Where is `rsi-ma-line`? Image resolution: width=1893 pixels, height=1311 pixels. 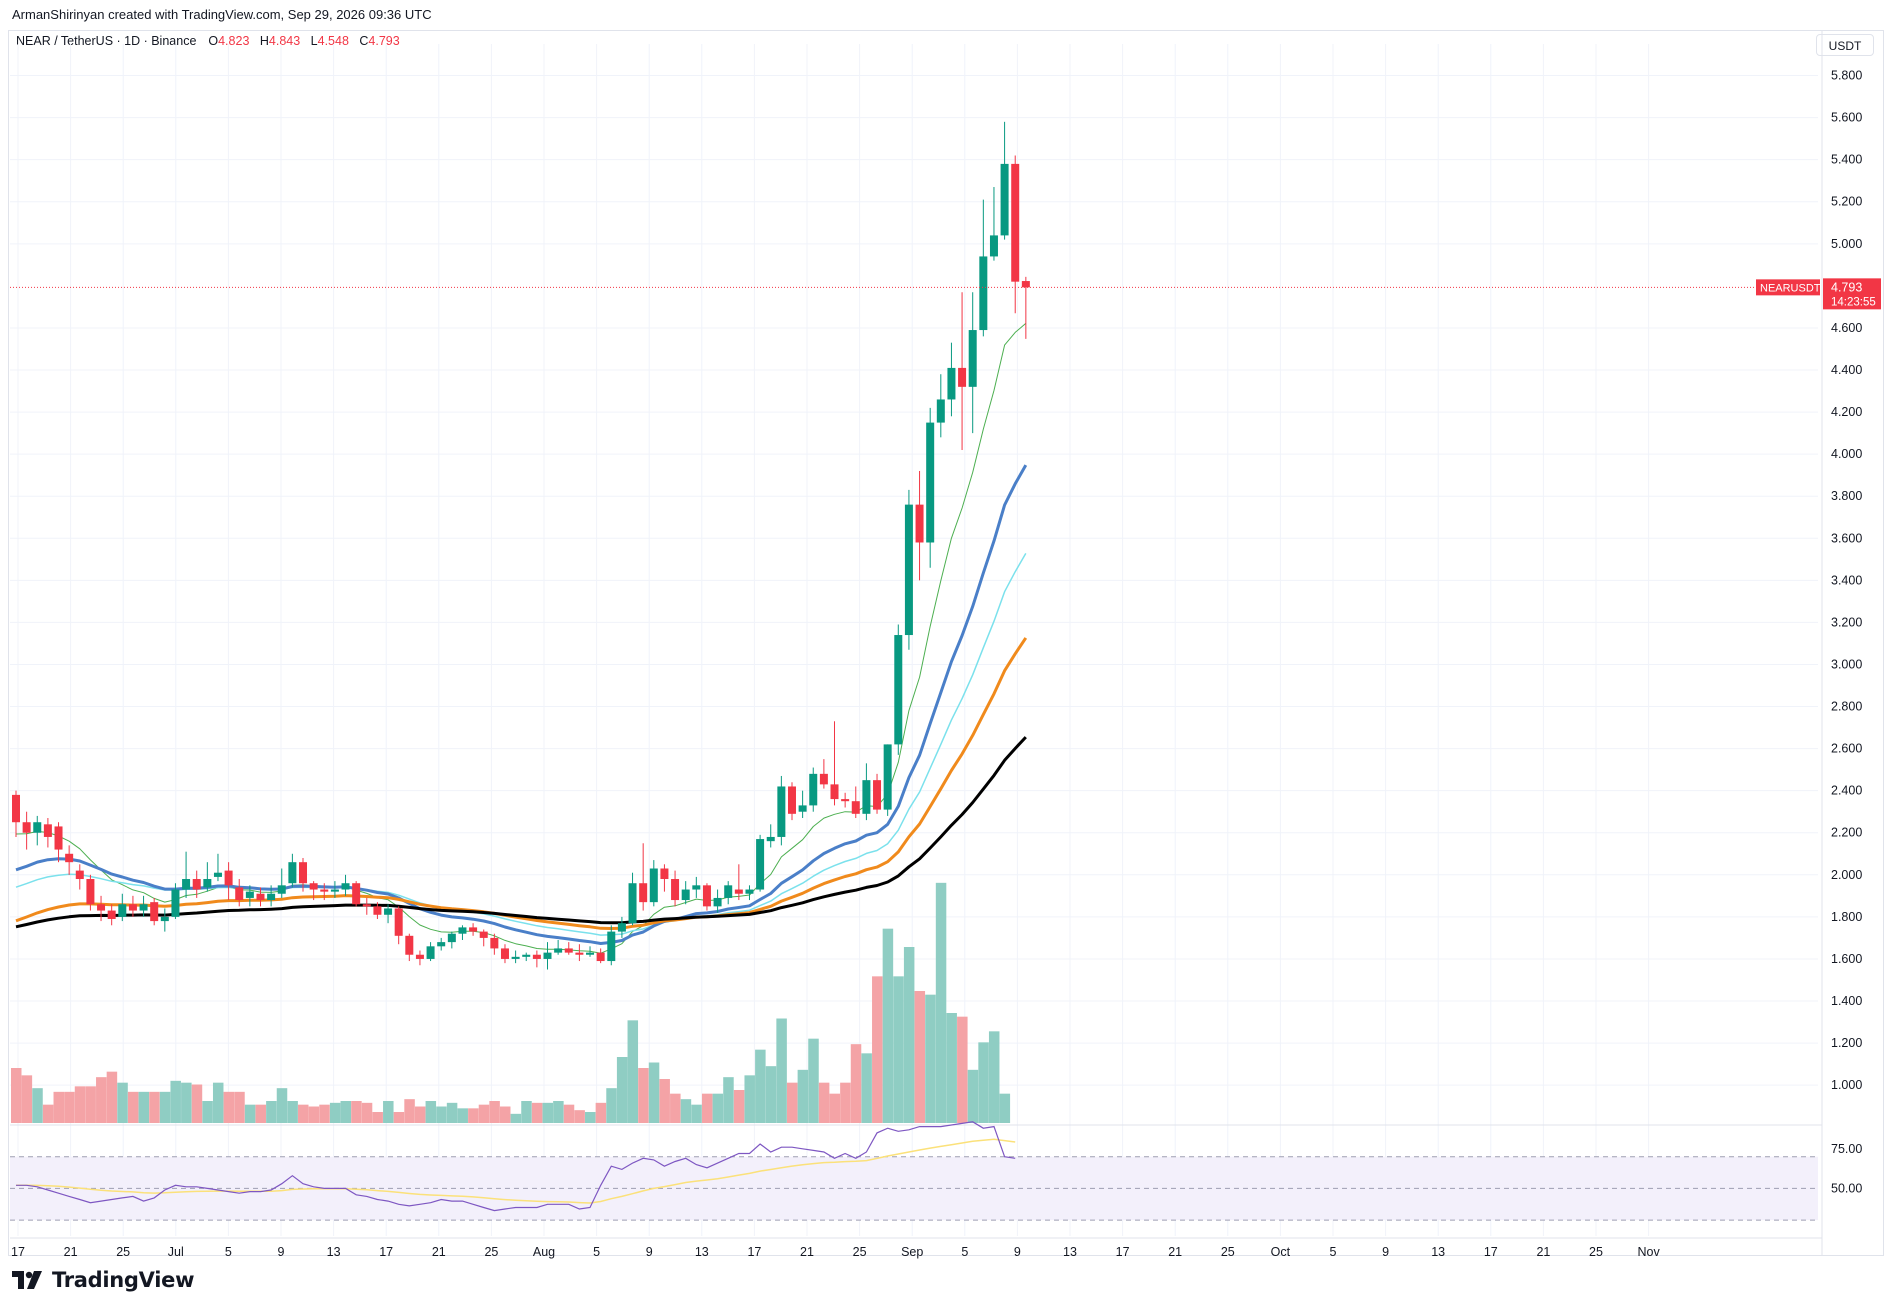
rsi-ma-line is located at coordinates (516, 1171).